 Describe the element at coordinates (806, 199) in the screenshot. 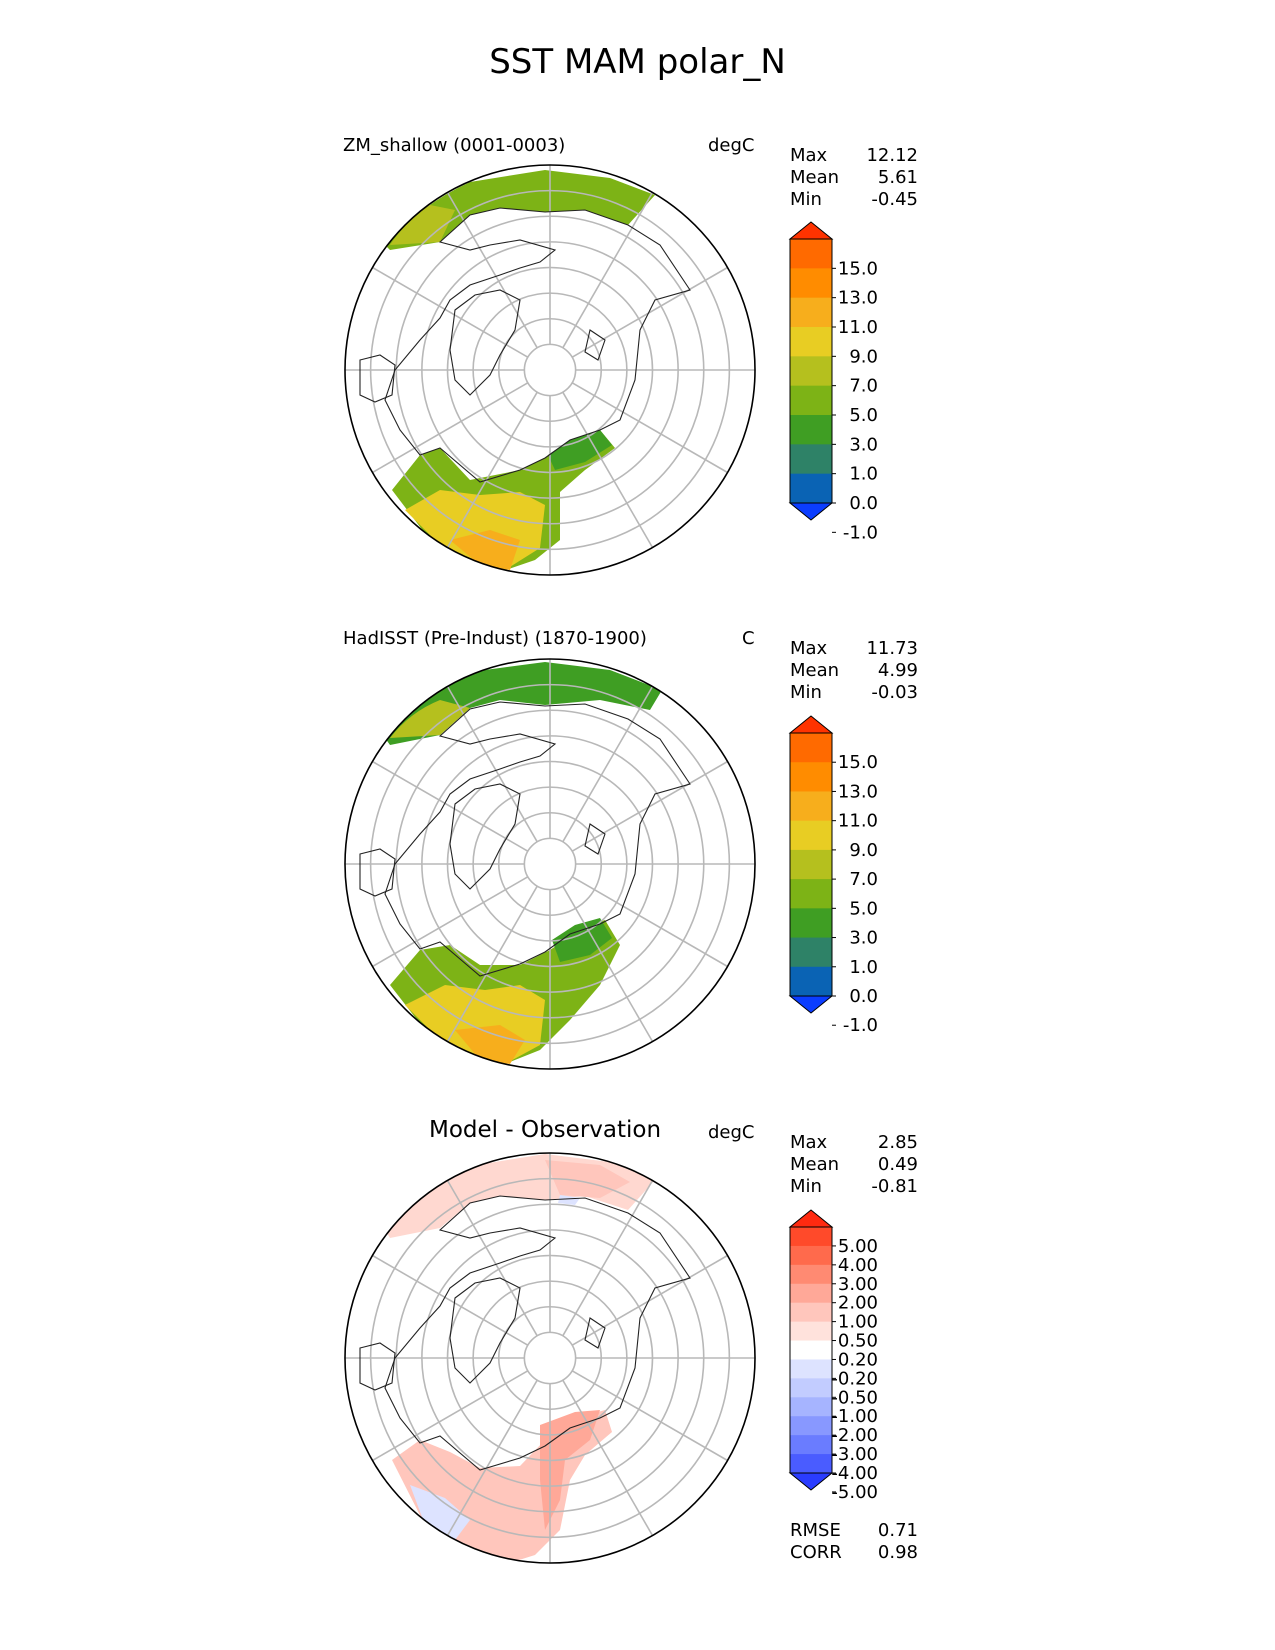

I see `panel1-min-label: Min` at that location.